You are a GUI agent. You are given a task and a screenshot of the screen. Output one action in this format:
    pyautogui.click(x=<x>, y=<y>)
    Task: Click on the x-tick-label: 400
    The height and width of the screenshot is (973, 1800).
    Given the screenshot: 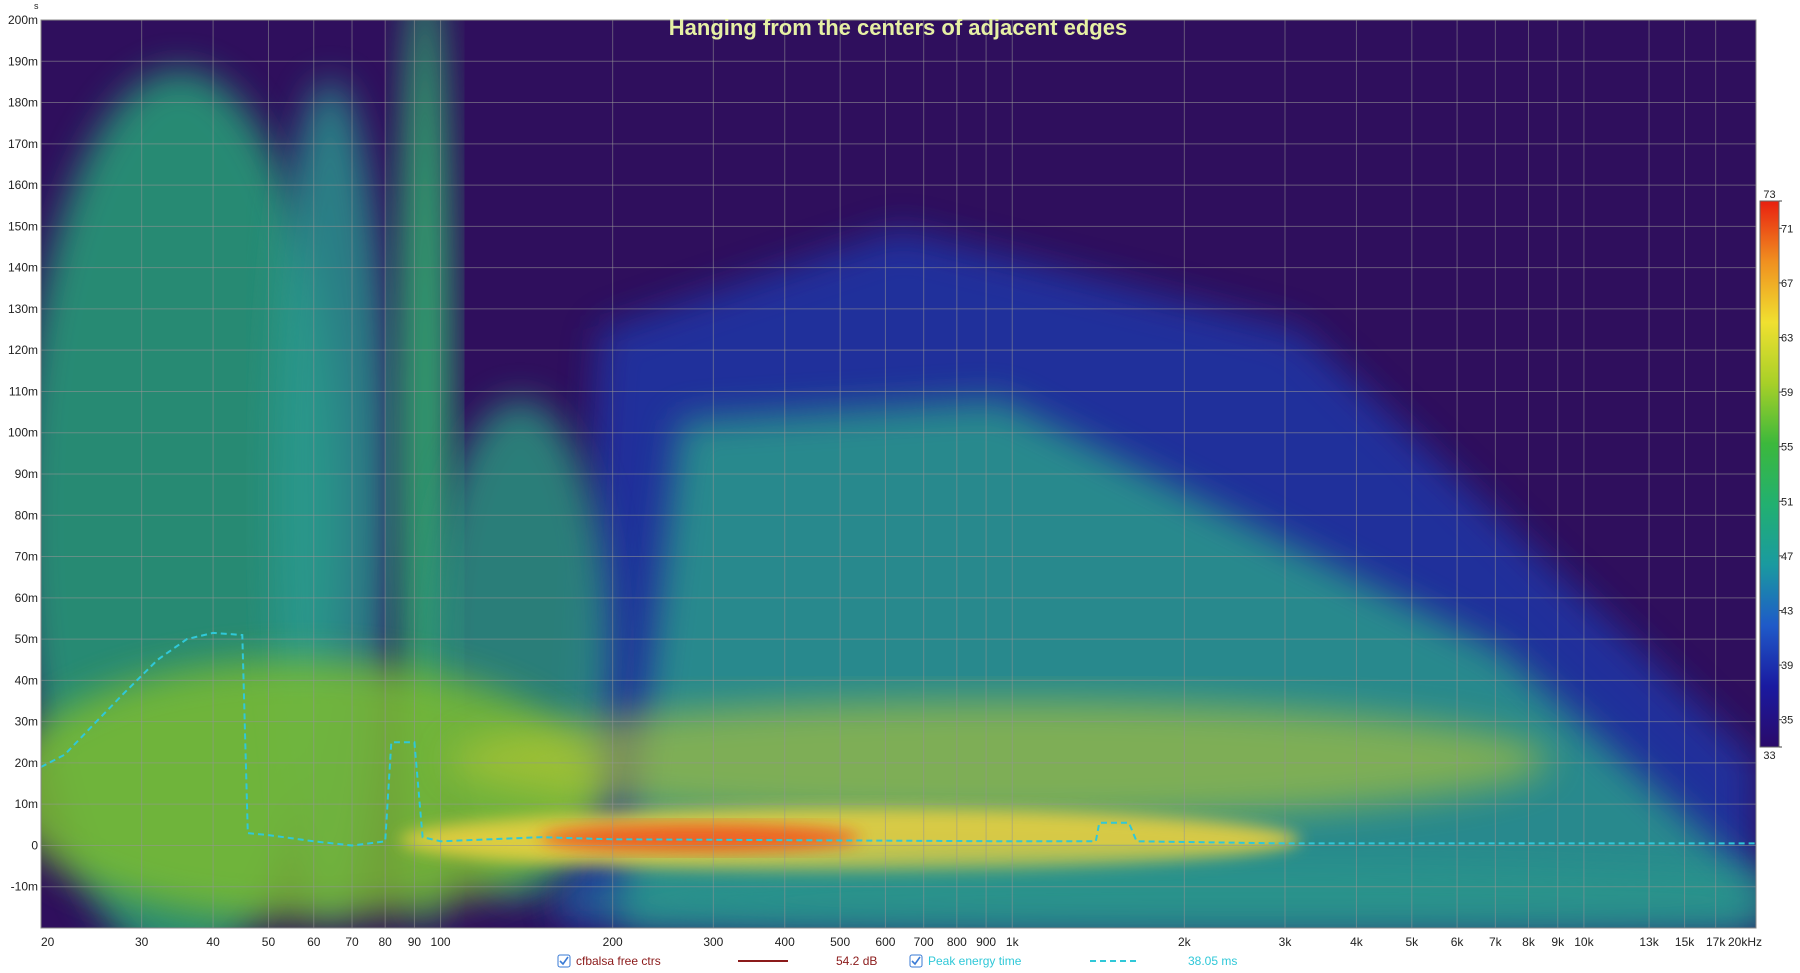 What is the action you would take?
    pyautogui.click(x=785, y=942)
    